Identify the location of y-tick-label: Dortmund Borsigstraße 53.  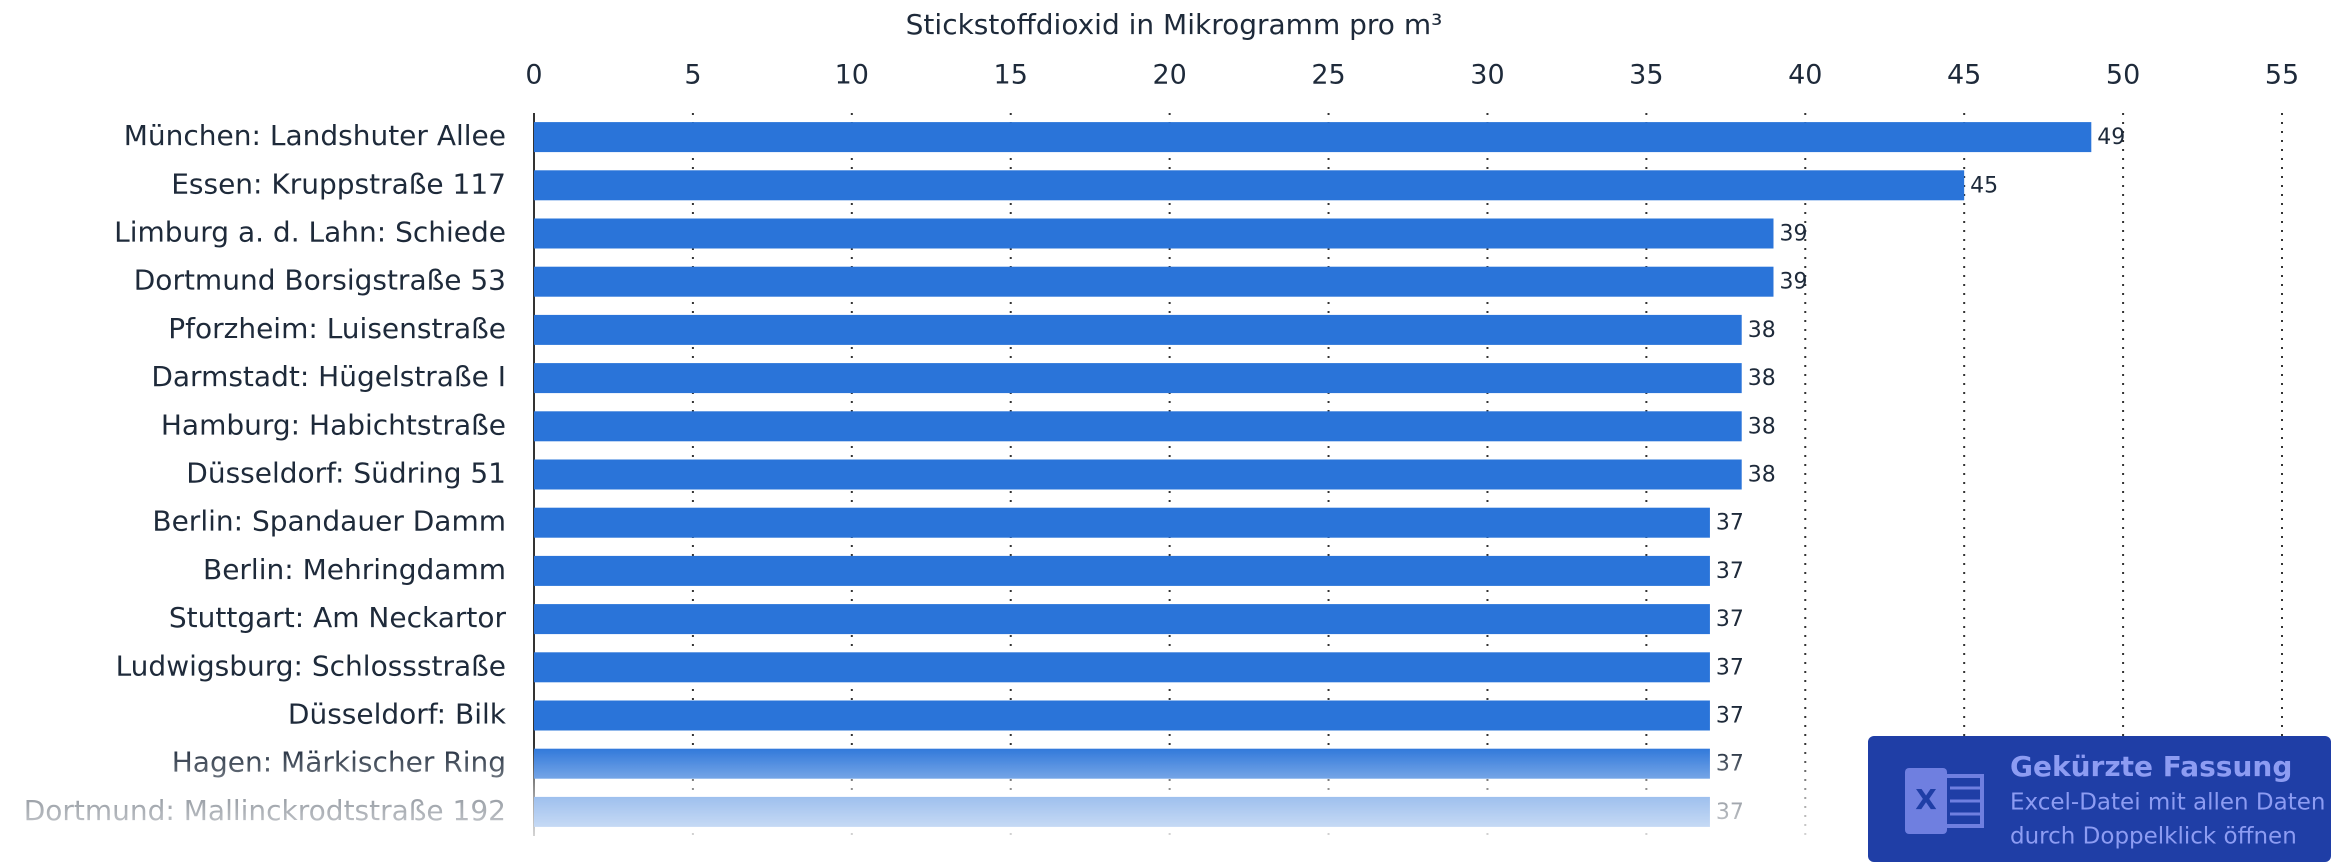
(320, 280).